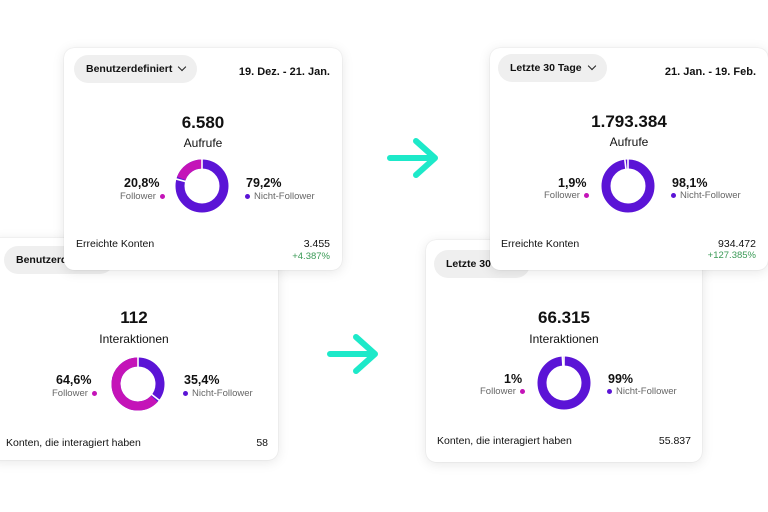 This screenshot has width=768, height=512. What do you see at coordinates (731, 255) in the screenshot?
I see `accounts-reached-change: +127.385%` at bounding box center [731, 255].